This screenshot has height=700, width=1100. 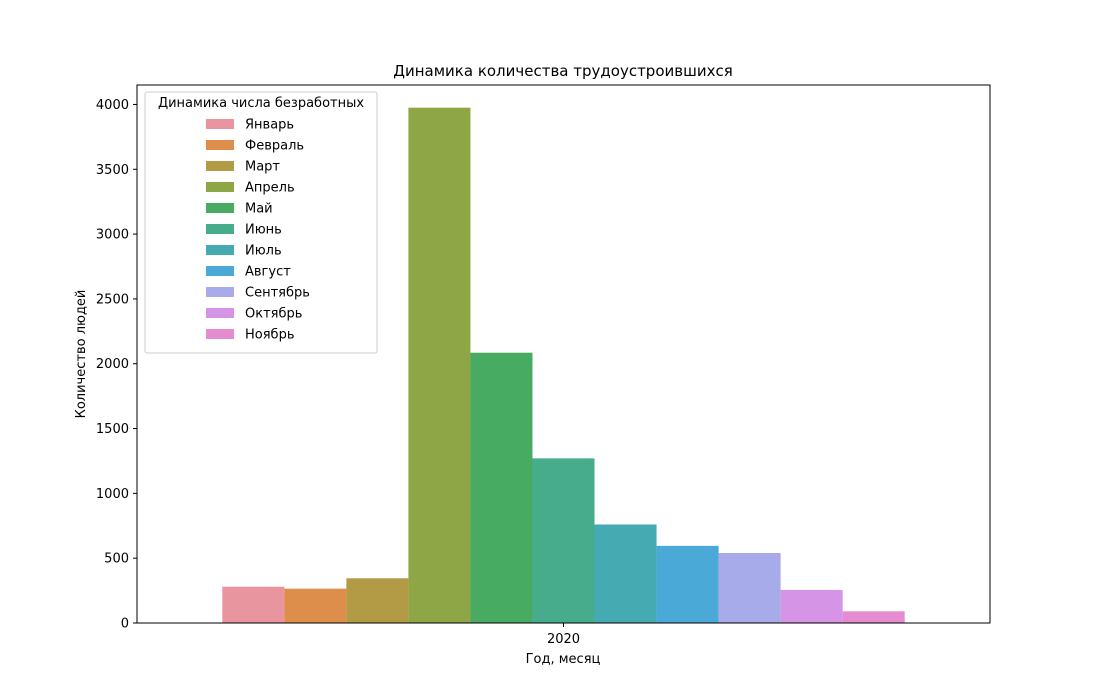 I want to click on y-axis-label: Количество людей, so click(x=81, y=354).